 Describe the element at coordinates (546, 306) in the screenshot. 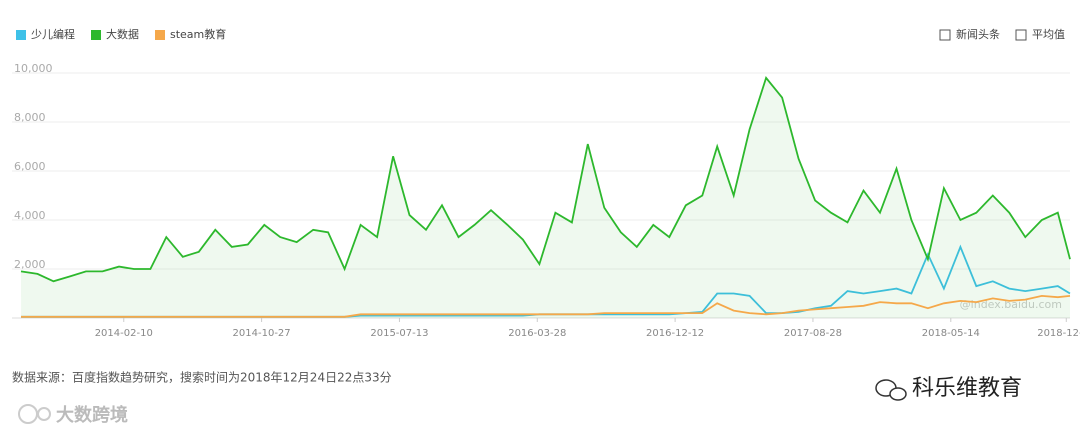

I see `series-line` at that location.